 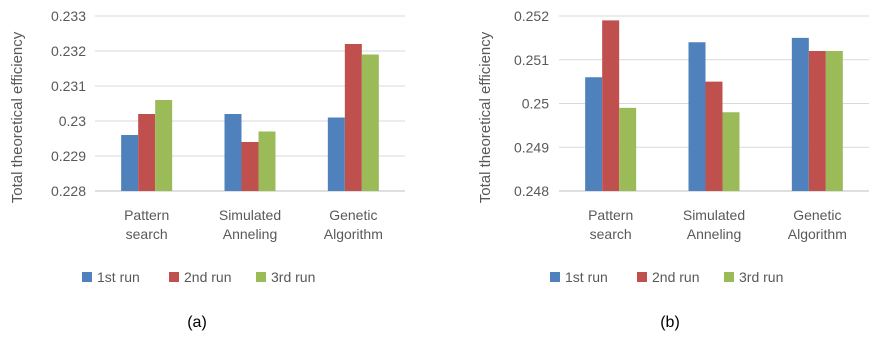 What do you see at coordinates (531, 191) in the screenshot?
I see `y-tick-label: 0.248` at bounding box center [531, 191].